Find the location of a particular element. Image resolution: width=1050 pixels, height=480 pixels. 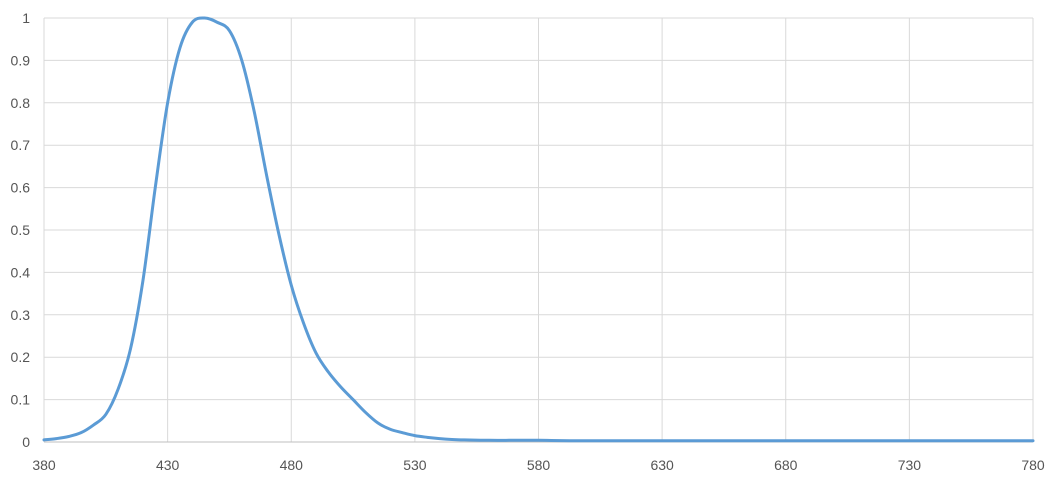

x-tick-label: 380 is located at coordinates (44, 465).